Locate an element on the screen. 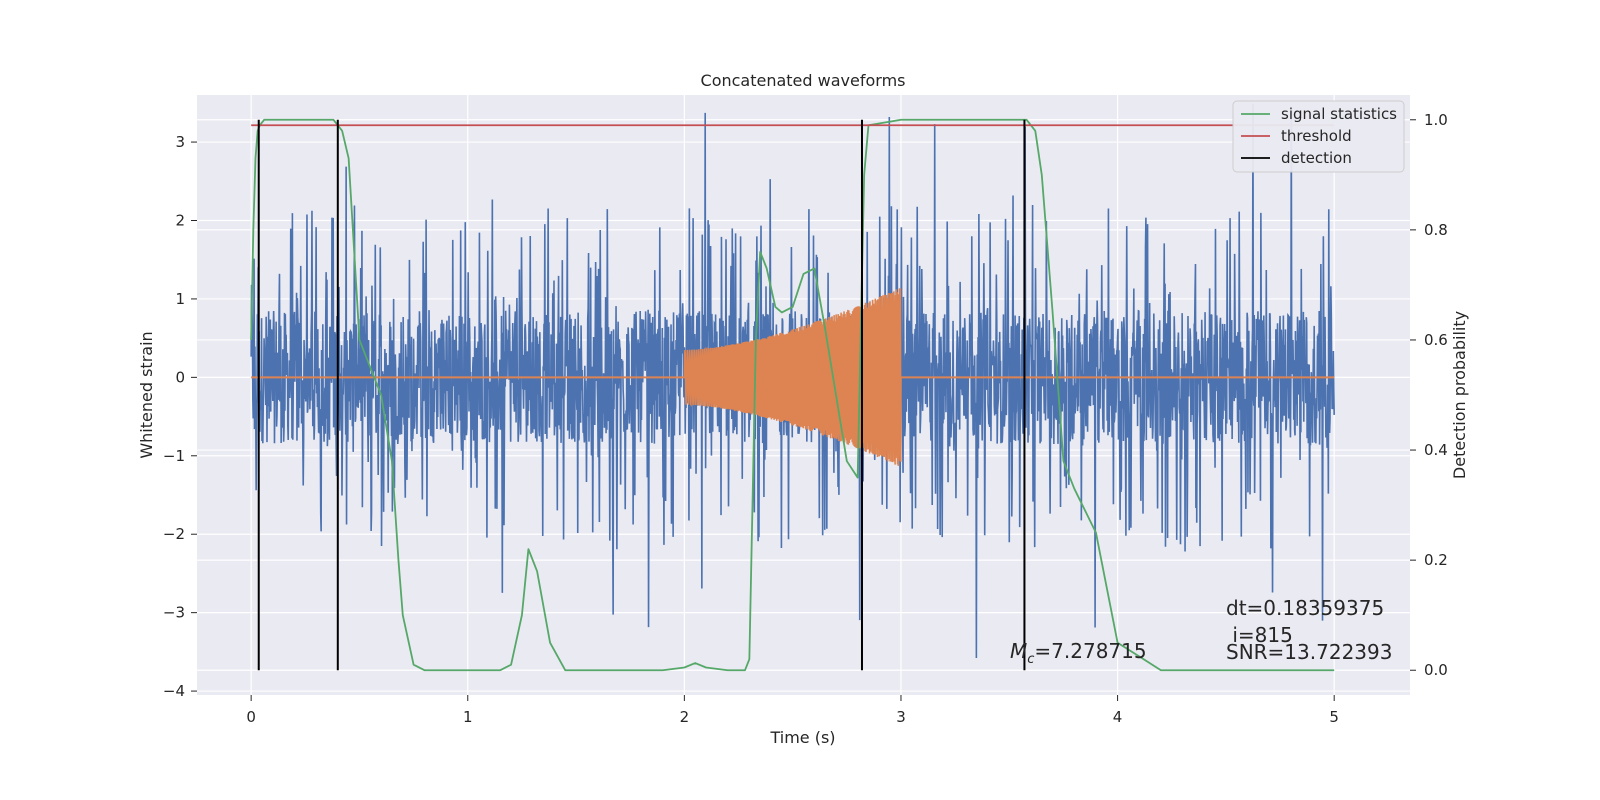  y-tick-label-right-5: 0.0 is located at coordinates (1436, 670).